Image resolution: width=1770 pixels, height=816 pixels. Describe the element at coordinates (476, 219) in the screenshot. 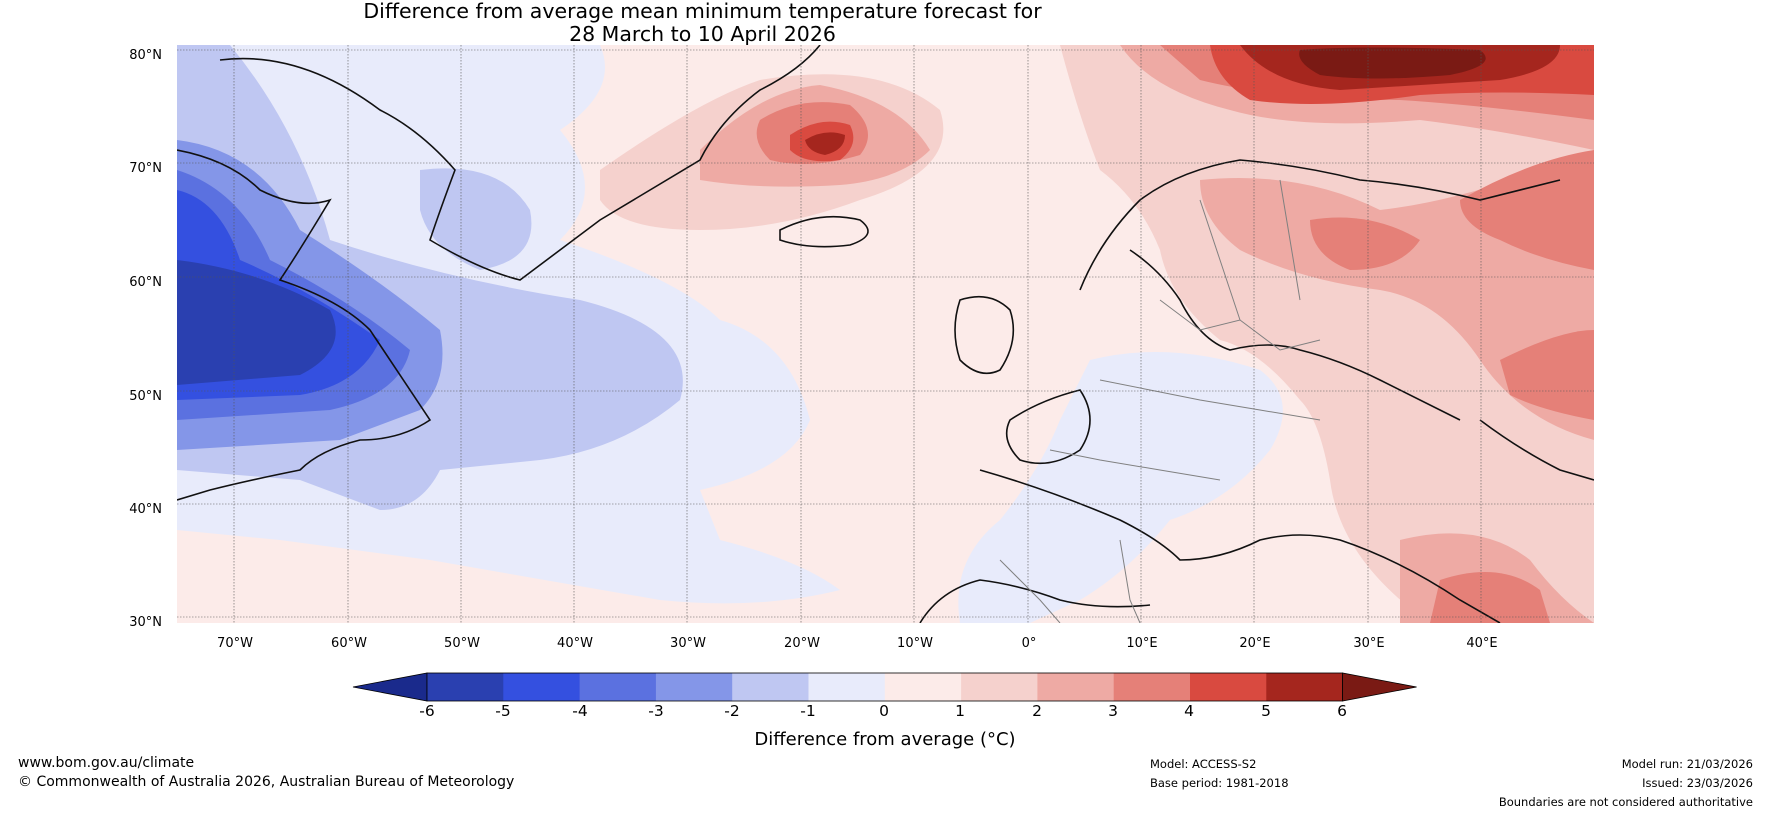

I see `greenland-cold-anomaly` at that location.